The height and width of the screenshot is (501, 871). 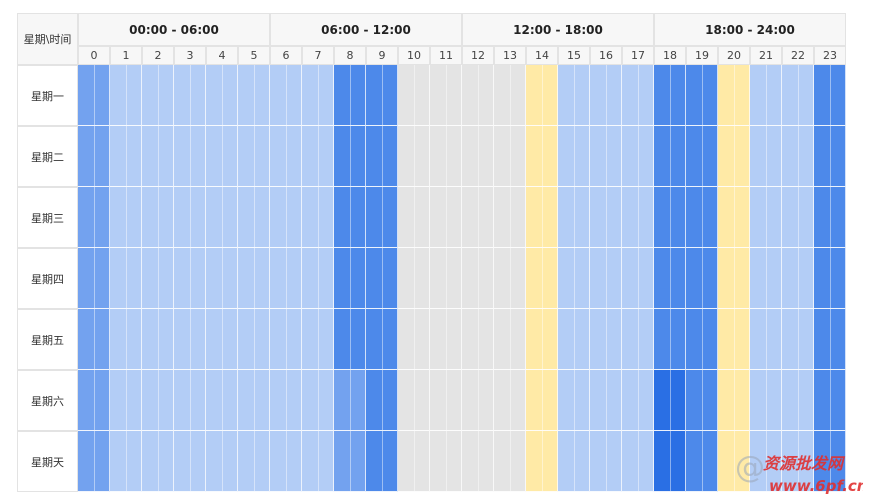 What do you see at coordinates (670, 55) in the screenshot?
I see `hour-header: 18` at bounding box center [670, 55].